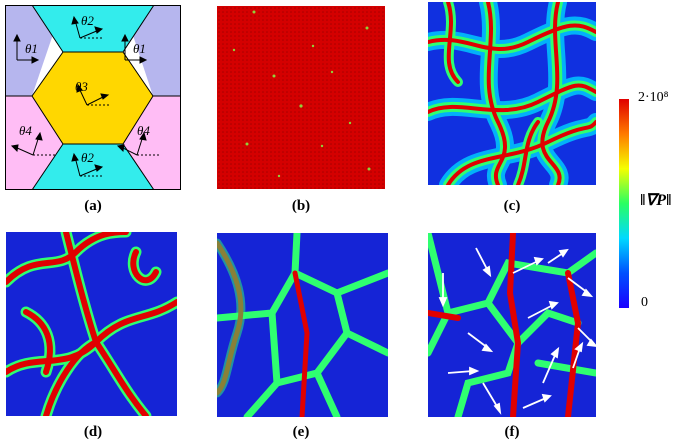  What do you see at coordinates (25, 130) in the screenshot?
I see `label-theta4-left: θ4` at bounding box center [25, 130].